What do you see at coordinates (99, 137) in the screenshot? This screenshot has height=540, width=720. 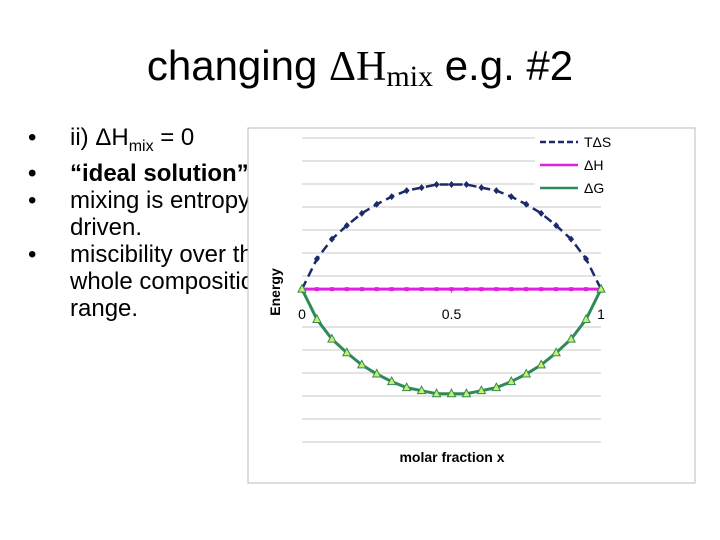 I see `bullet-text: ii) ΔH` at bounding box center [99, 137].